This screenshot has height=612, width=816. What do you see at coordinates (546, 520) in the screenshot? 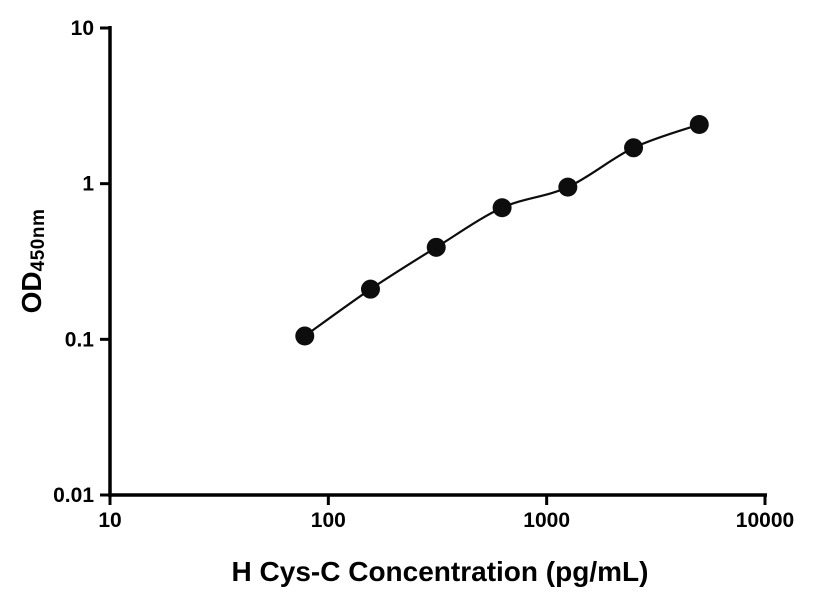
I see `x-tick-label: 1000` at bounding box center [546, 520].